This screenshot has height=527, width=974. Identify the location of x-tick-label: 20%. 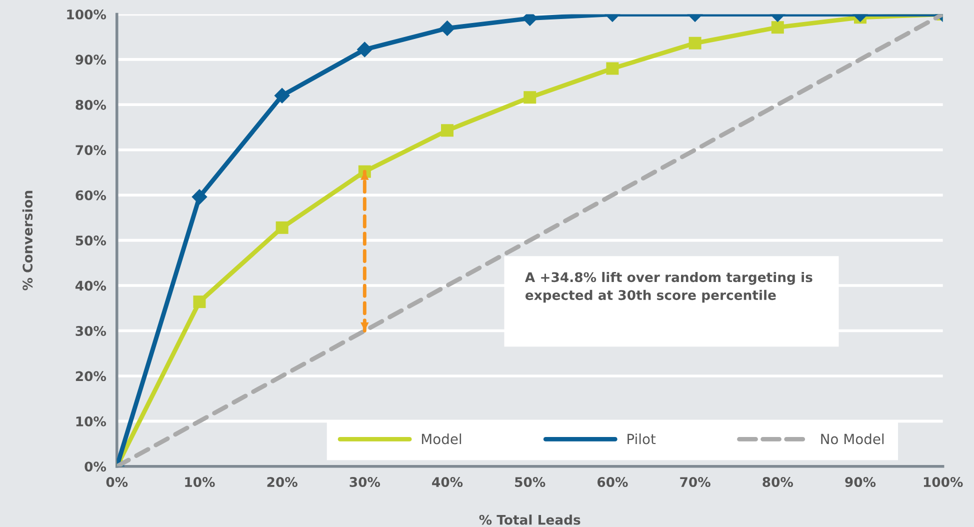
(282, 482).